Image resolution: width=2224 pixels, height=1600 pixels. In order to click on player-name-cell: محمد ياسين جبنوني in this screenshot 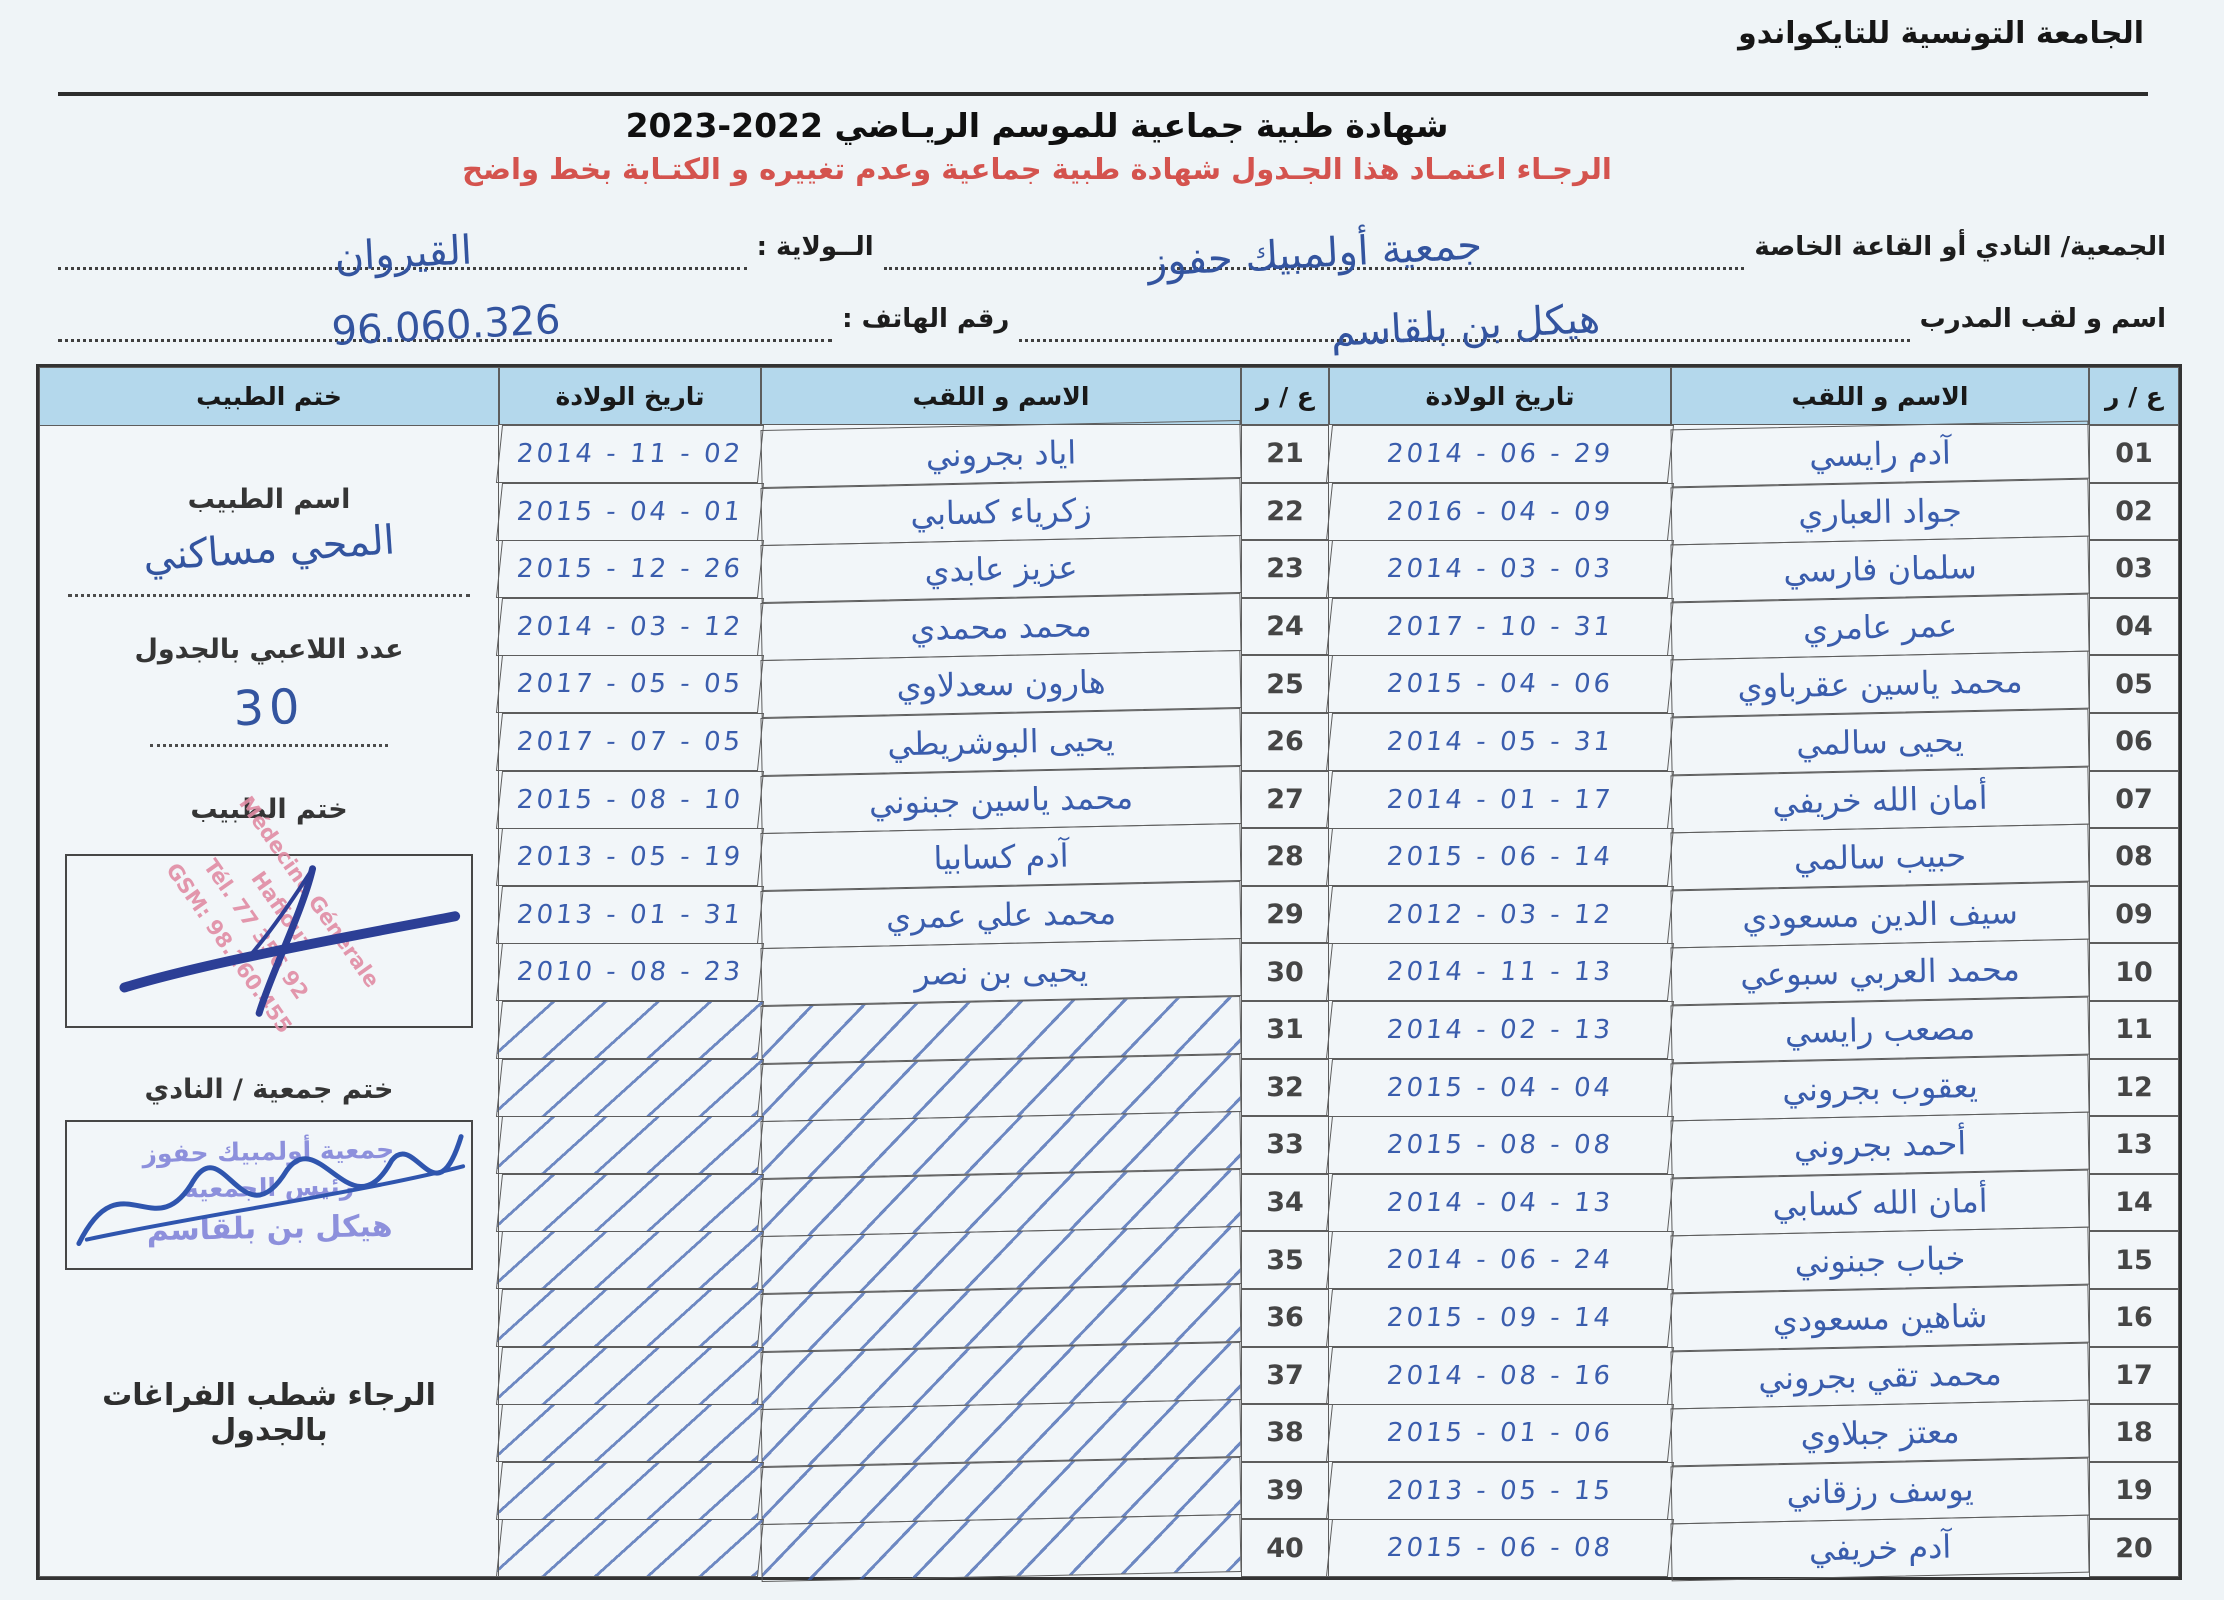, I will do `click(1001, 799)`.